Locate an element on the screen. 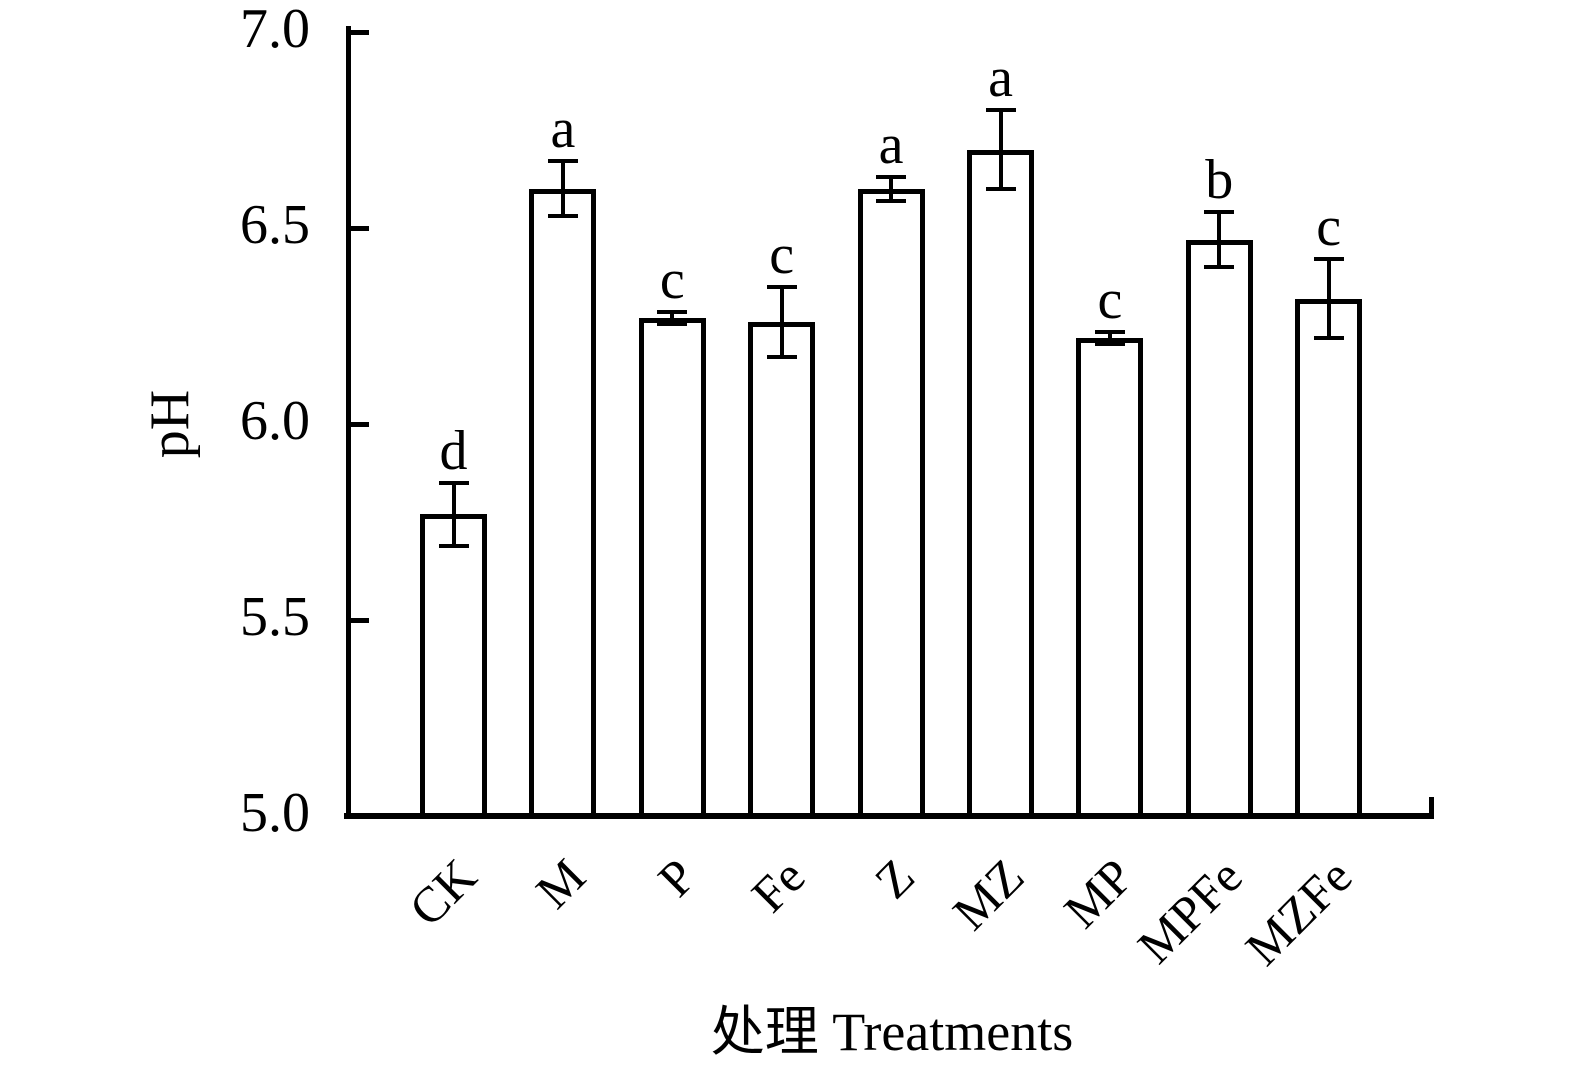 Image resolution: width=1575 pixels, height=1070 pixels. y-axis-line is located at coordinates (348, 422).